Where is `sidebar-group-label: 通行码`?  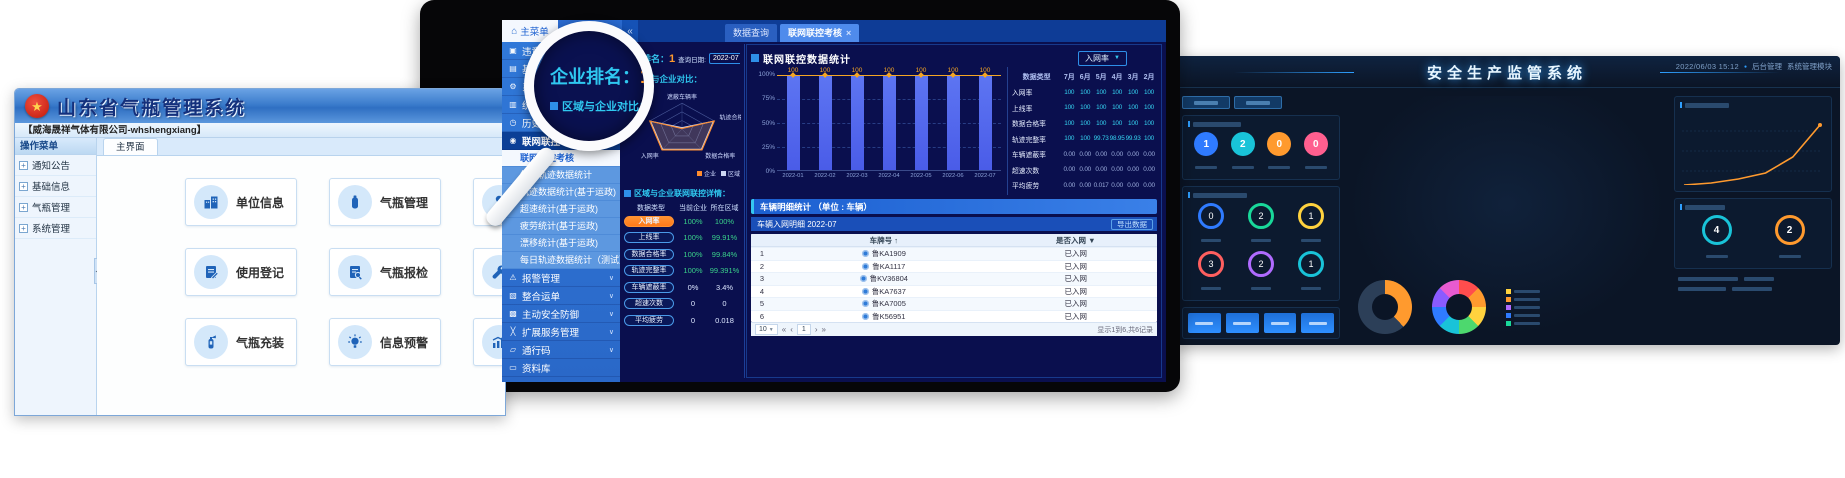 sidebar-group-label: 通行码 is located at coordinates (536, 351).